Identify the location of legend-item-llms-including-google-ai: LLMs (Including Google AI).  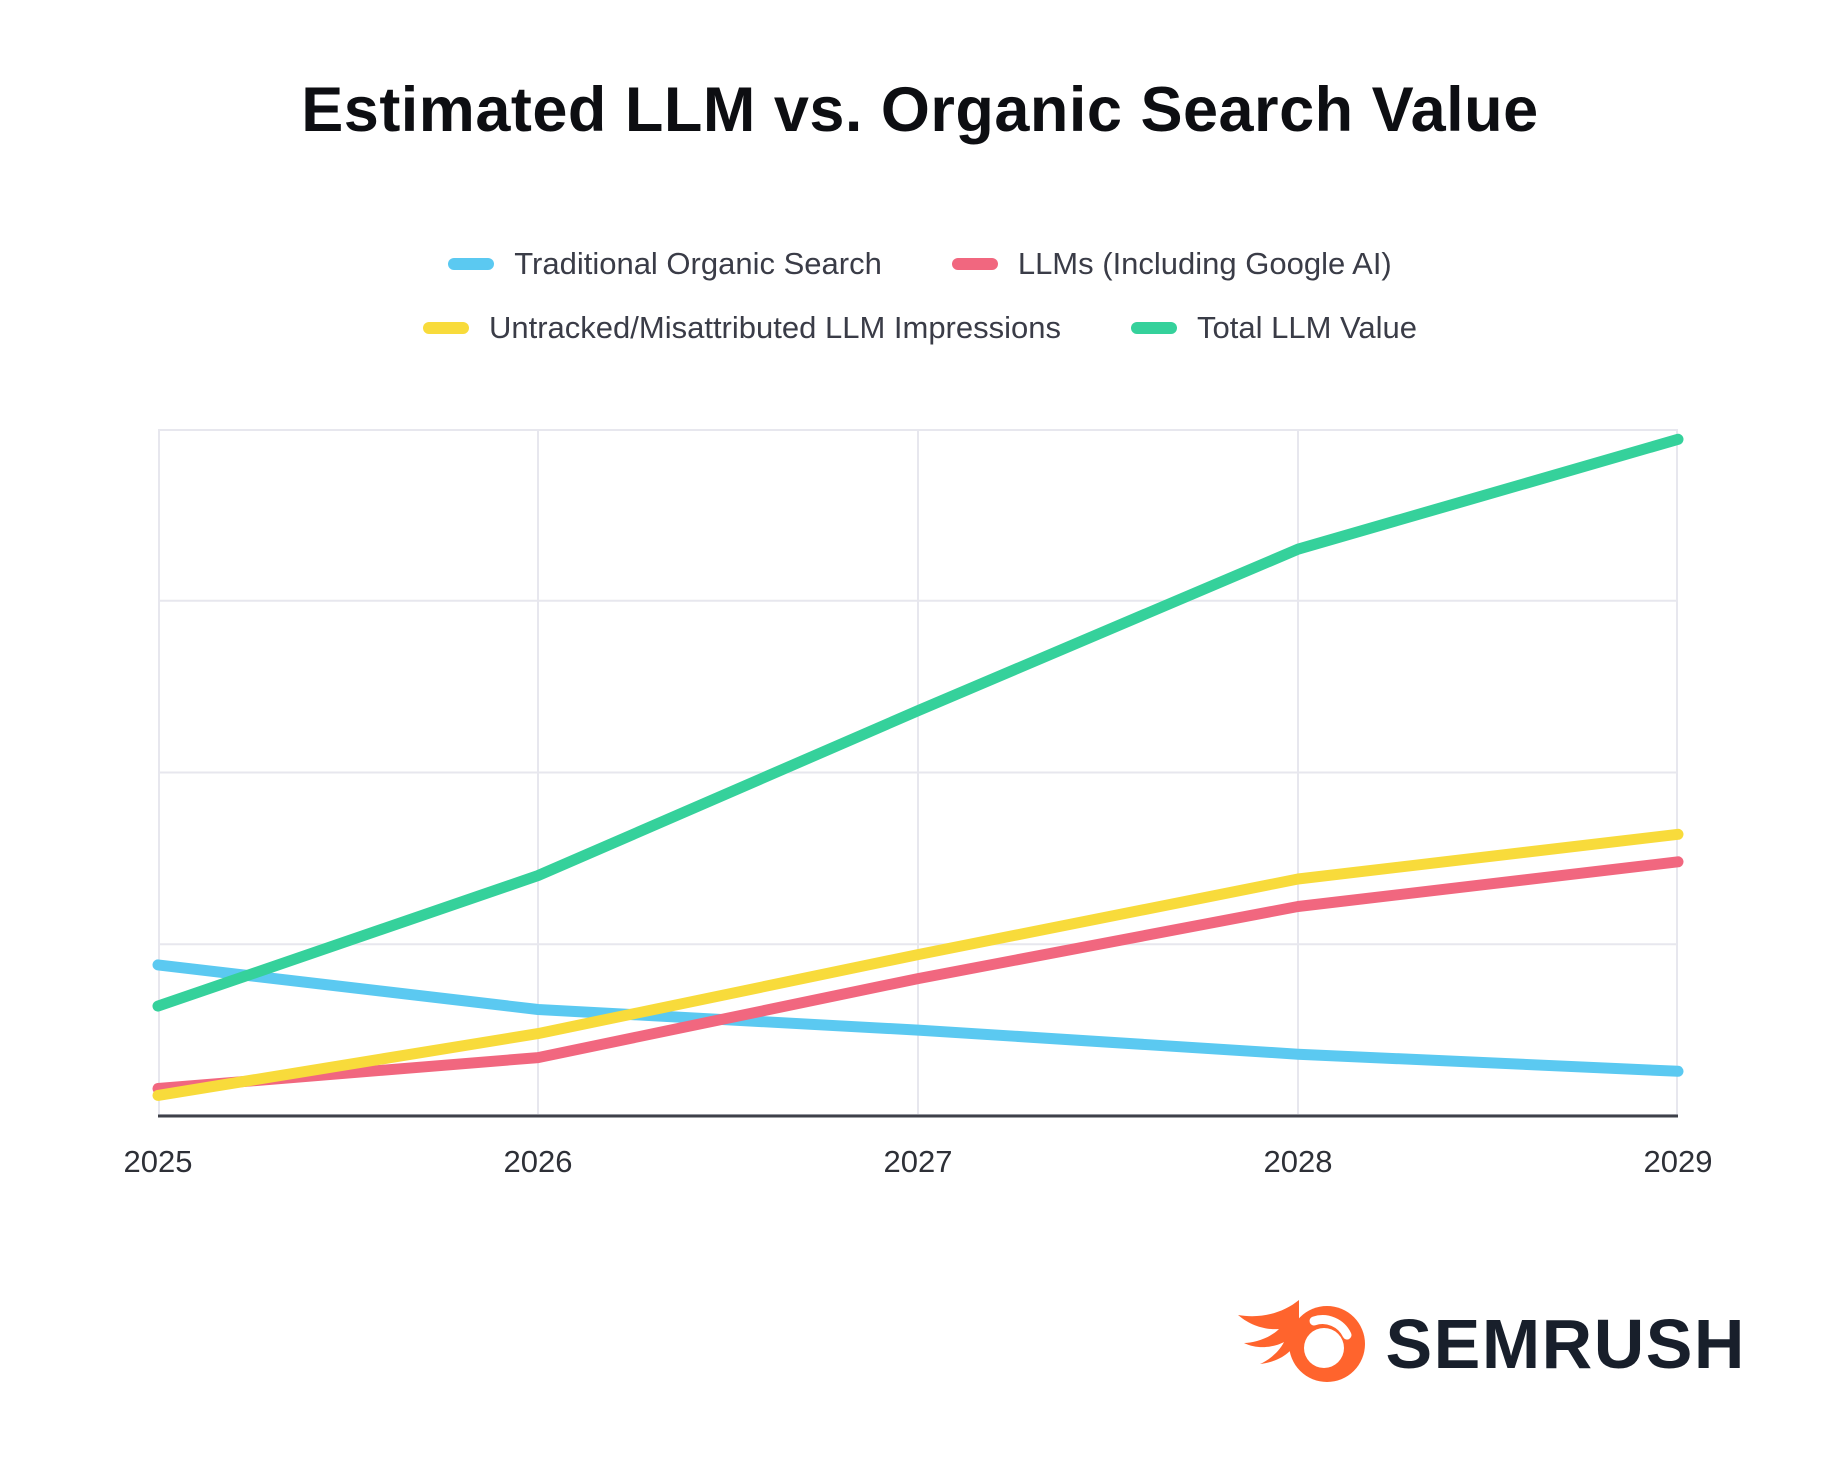
(1171, 264).